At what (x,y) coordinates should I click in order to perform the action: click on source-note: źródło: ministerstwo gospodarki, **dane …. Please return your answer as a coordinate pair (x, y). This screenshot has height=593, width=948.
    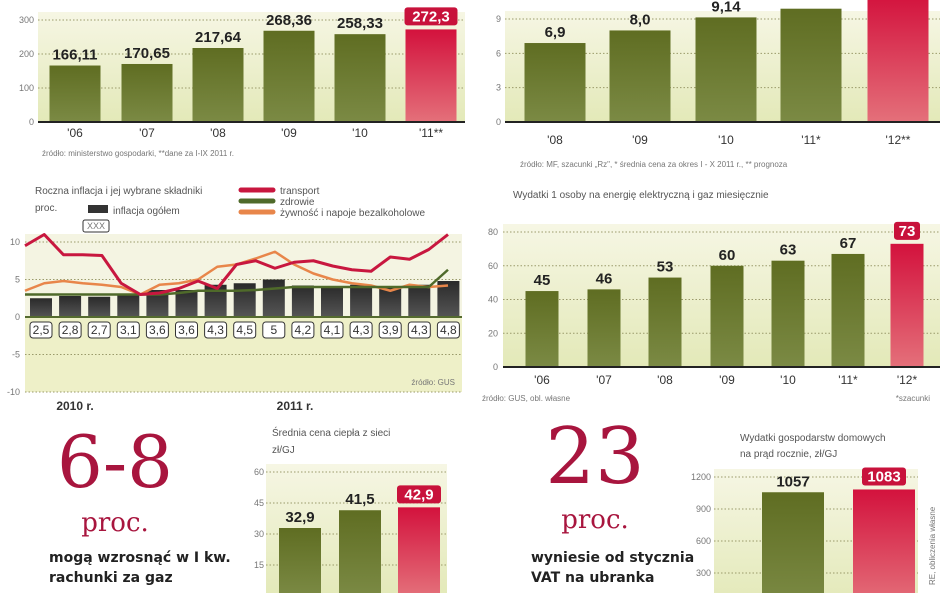
    Looking at the image, I should click on (138, 153).